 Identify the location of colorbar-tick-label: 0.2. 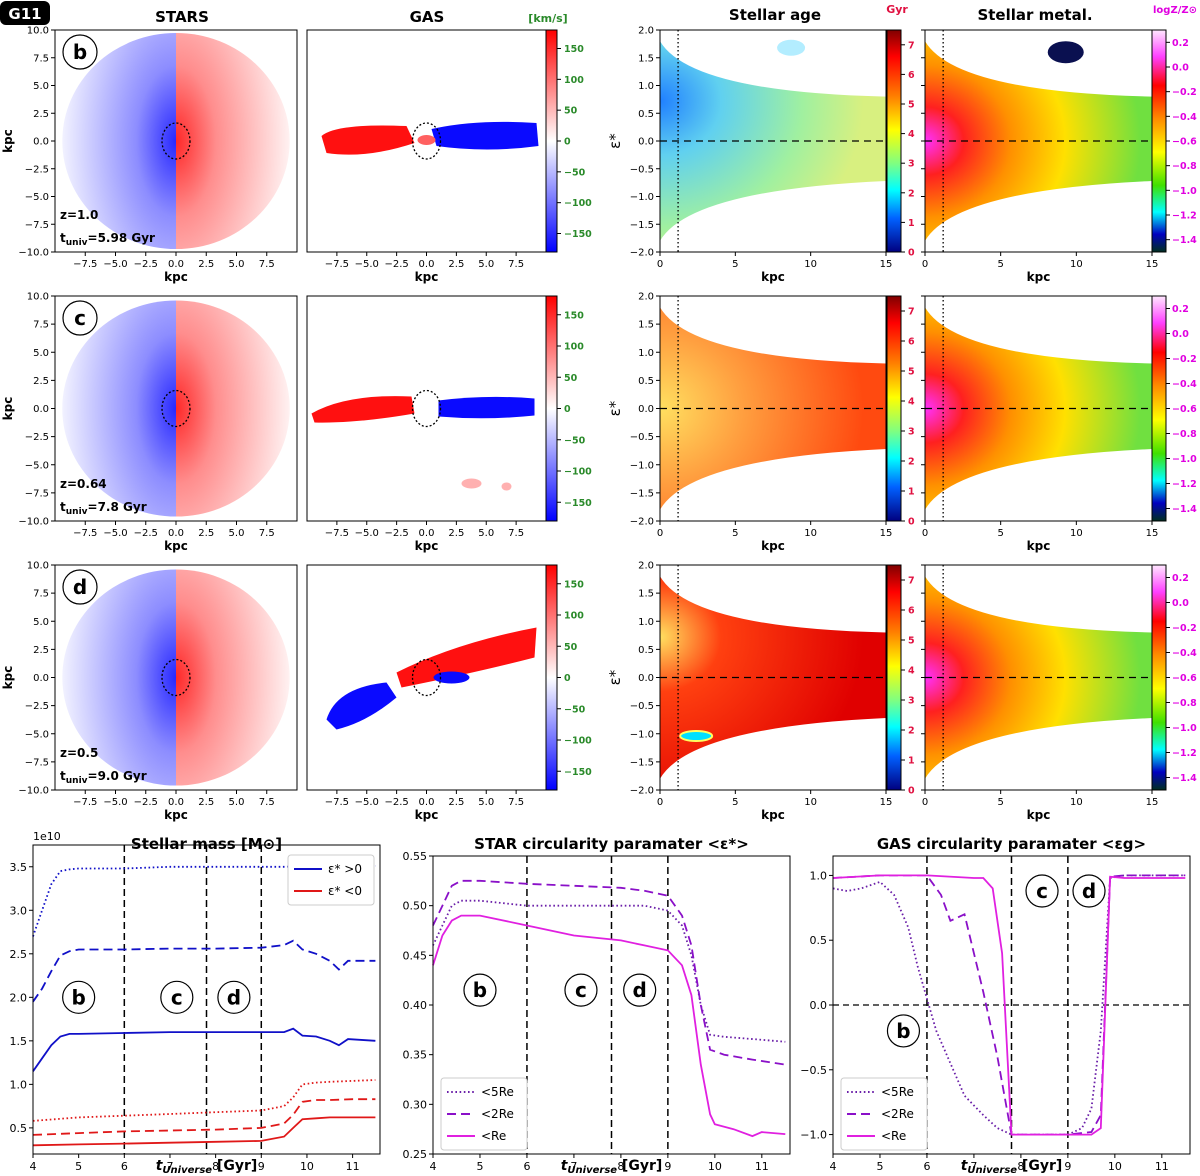
(1180, 309).